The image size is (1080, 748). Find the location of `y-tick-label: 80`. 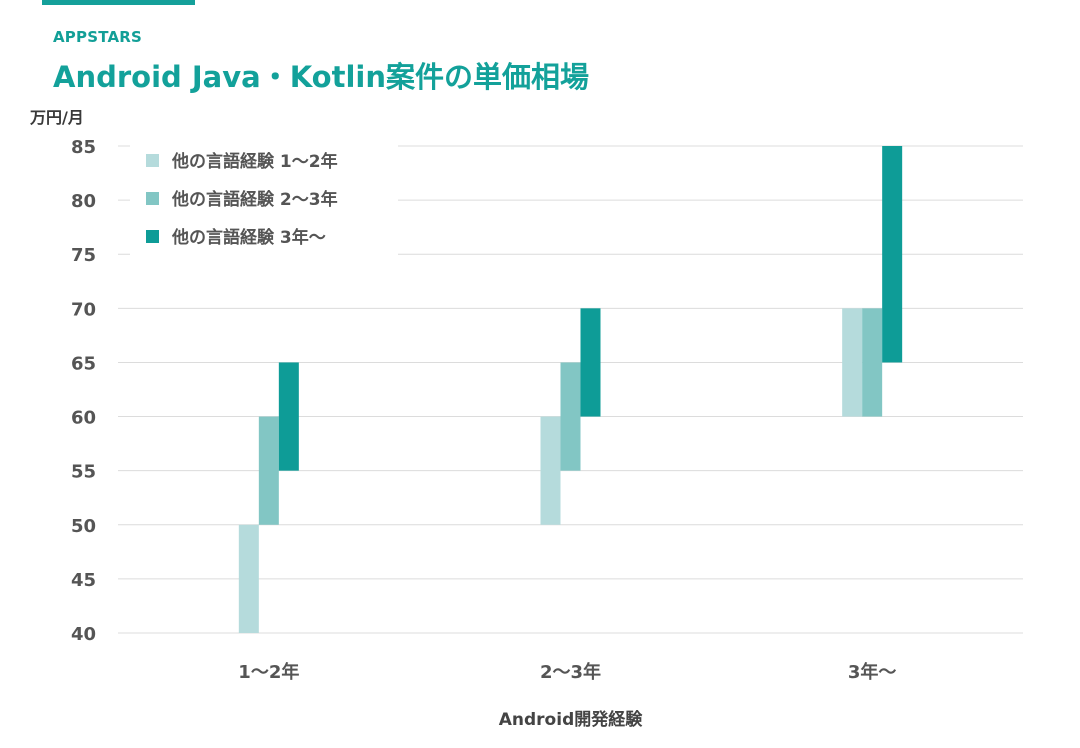

y-tick-label: 80 is located at coordinates (83, 201).